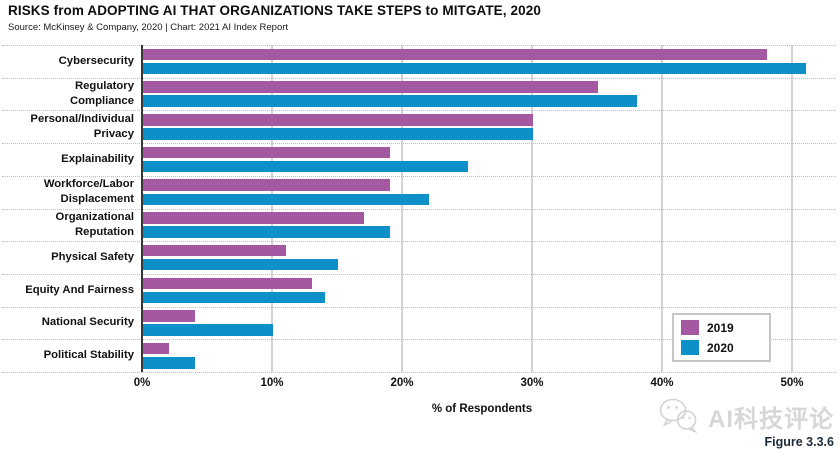  I want to click on legend-label-2020: 2020, so click(720, 347).